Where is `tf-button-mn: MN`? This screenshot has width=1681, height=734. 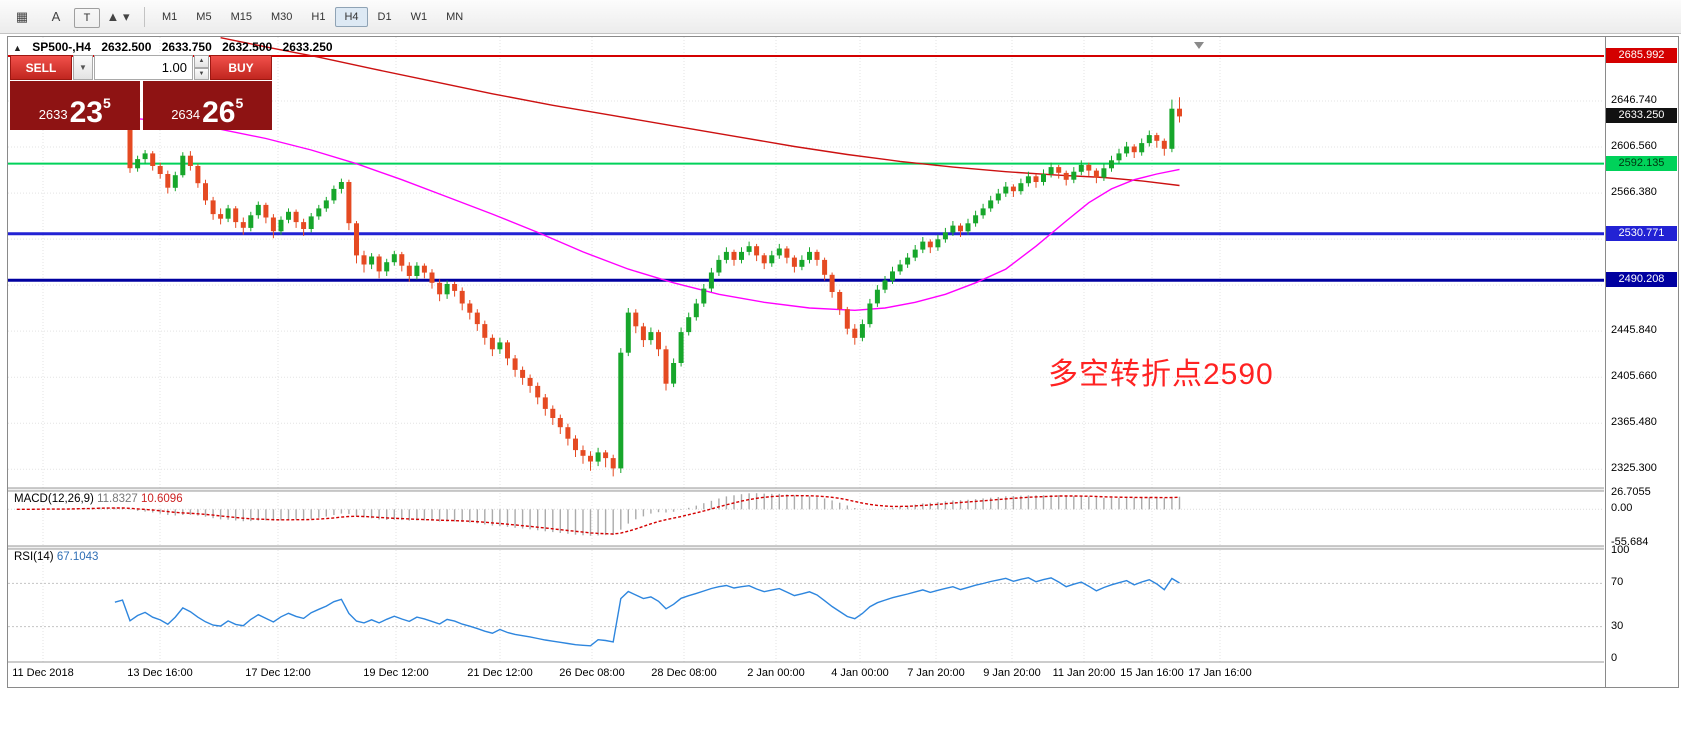 tf-button-mn: MN is located at coordinates (455, 16).